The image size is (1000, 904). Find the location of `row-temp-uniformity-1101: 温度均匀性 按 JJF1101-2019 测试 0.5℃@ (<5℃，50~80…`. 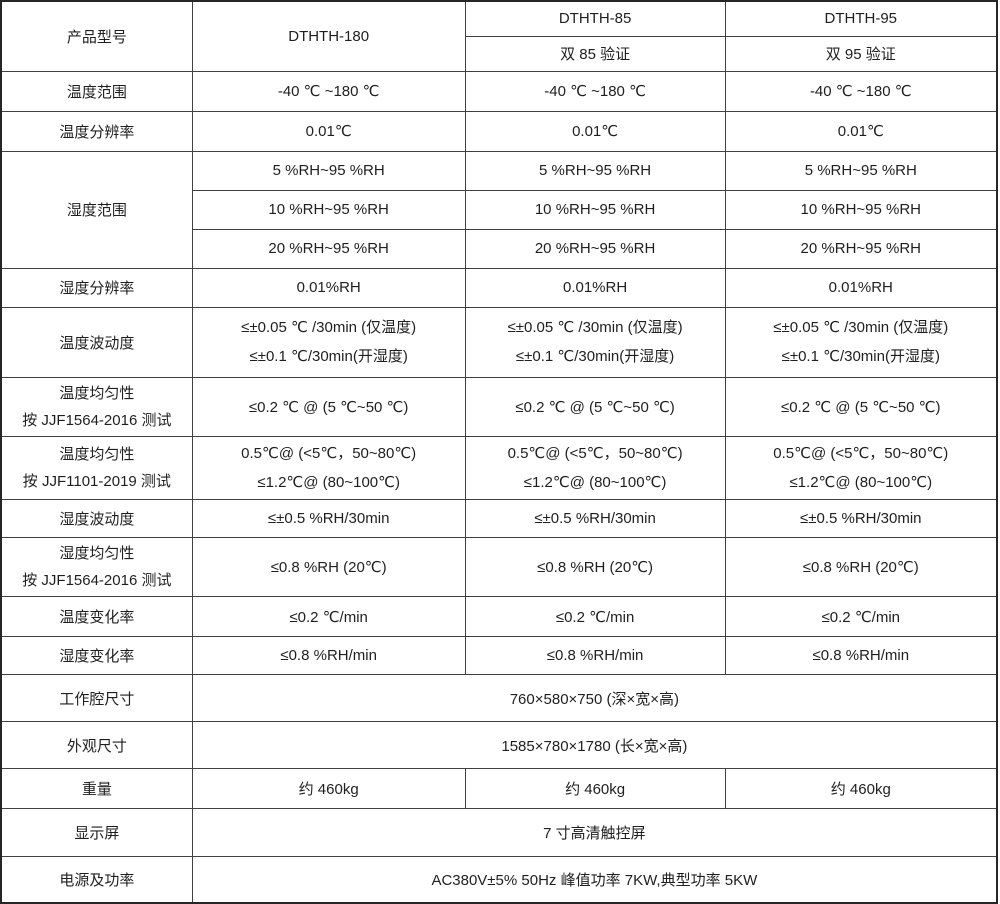

row-temp-uniformity-1101: 温度均匀性 按 JJF1101-2019 测试 0.5℃@ (<5℃，50~80… is located at coordinates (499, 467).